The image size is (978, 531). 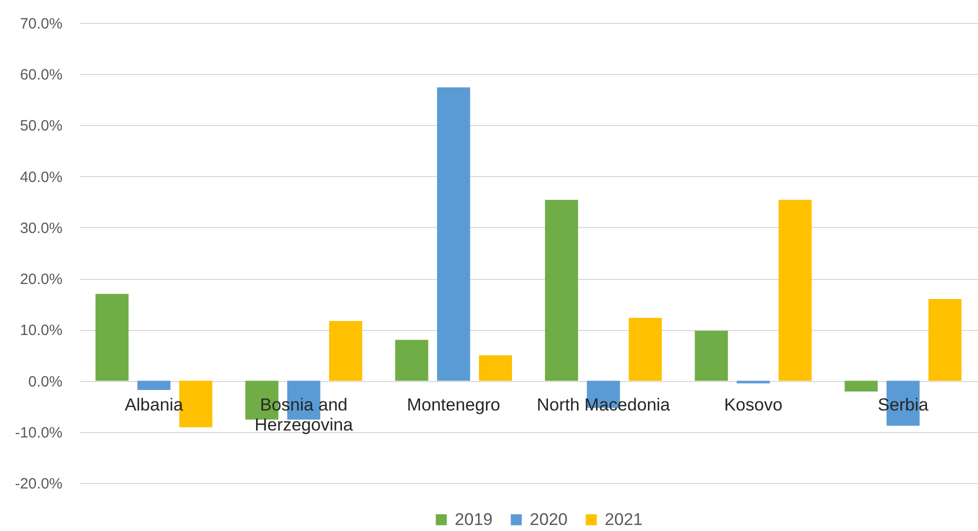 I want to click on y-tick-label: 40.0%, so click(x=41, y=177).